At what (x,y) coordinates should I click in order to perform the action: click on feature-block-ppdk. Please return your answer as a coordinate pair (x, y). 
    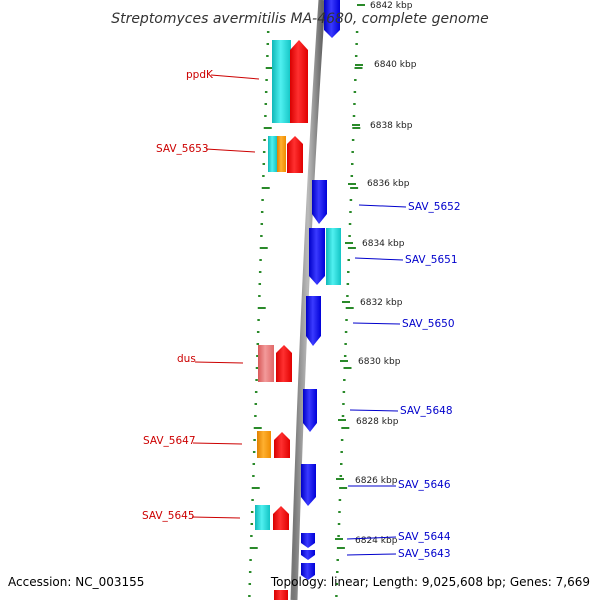
    Looking at the image, I should click on (281, 81).